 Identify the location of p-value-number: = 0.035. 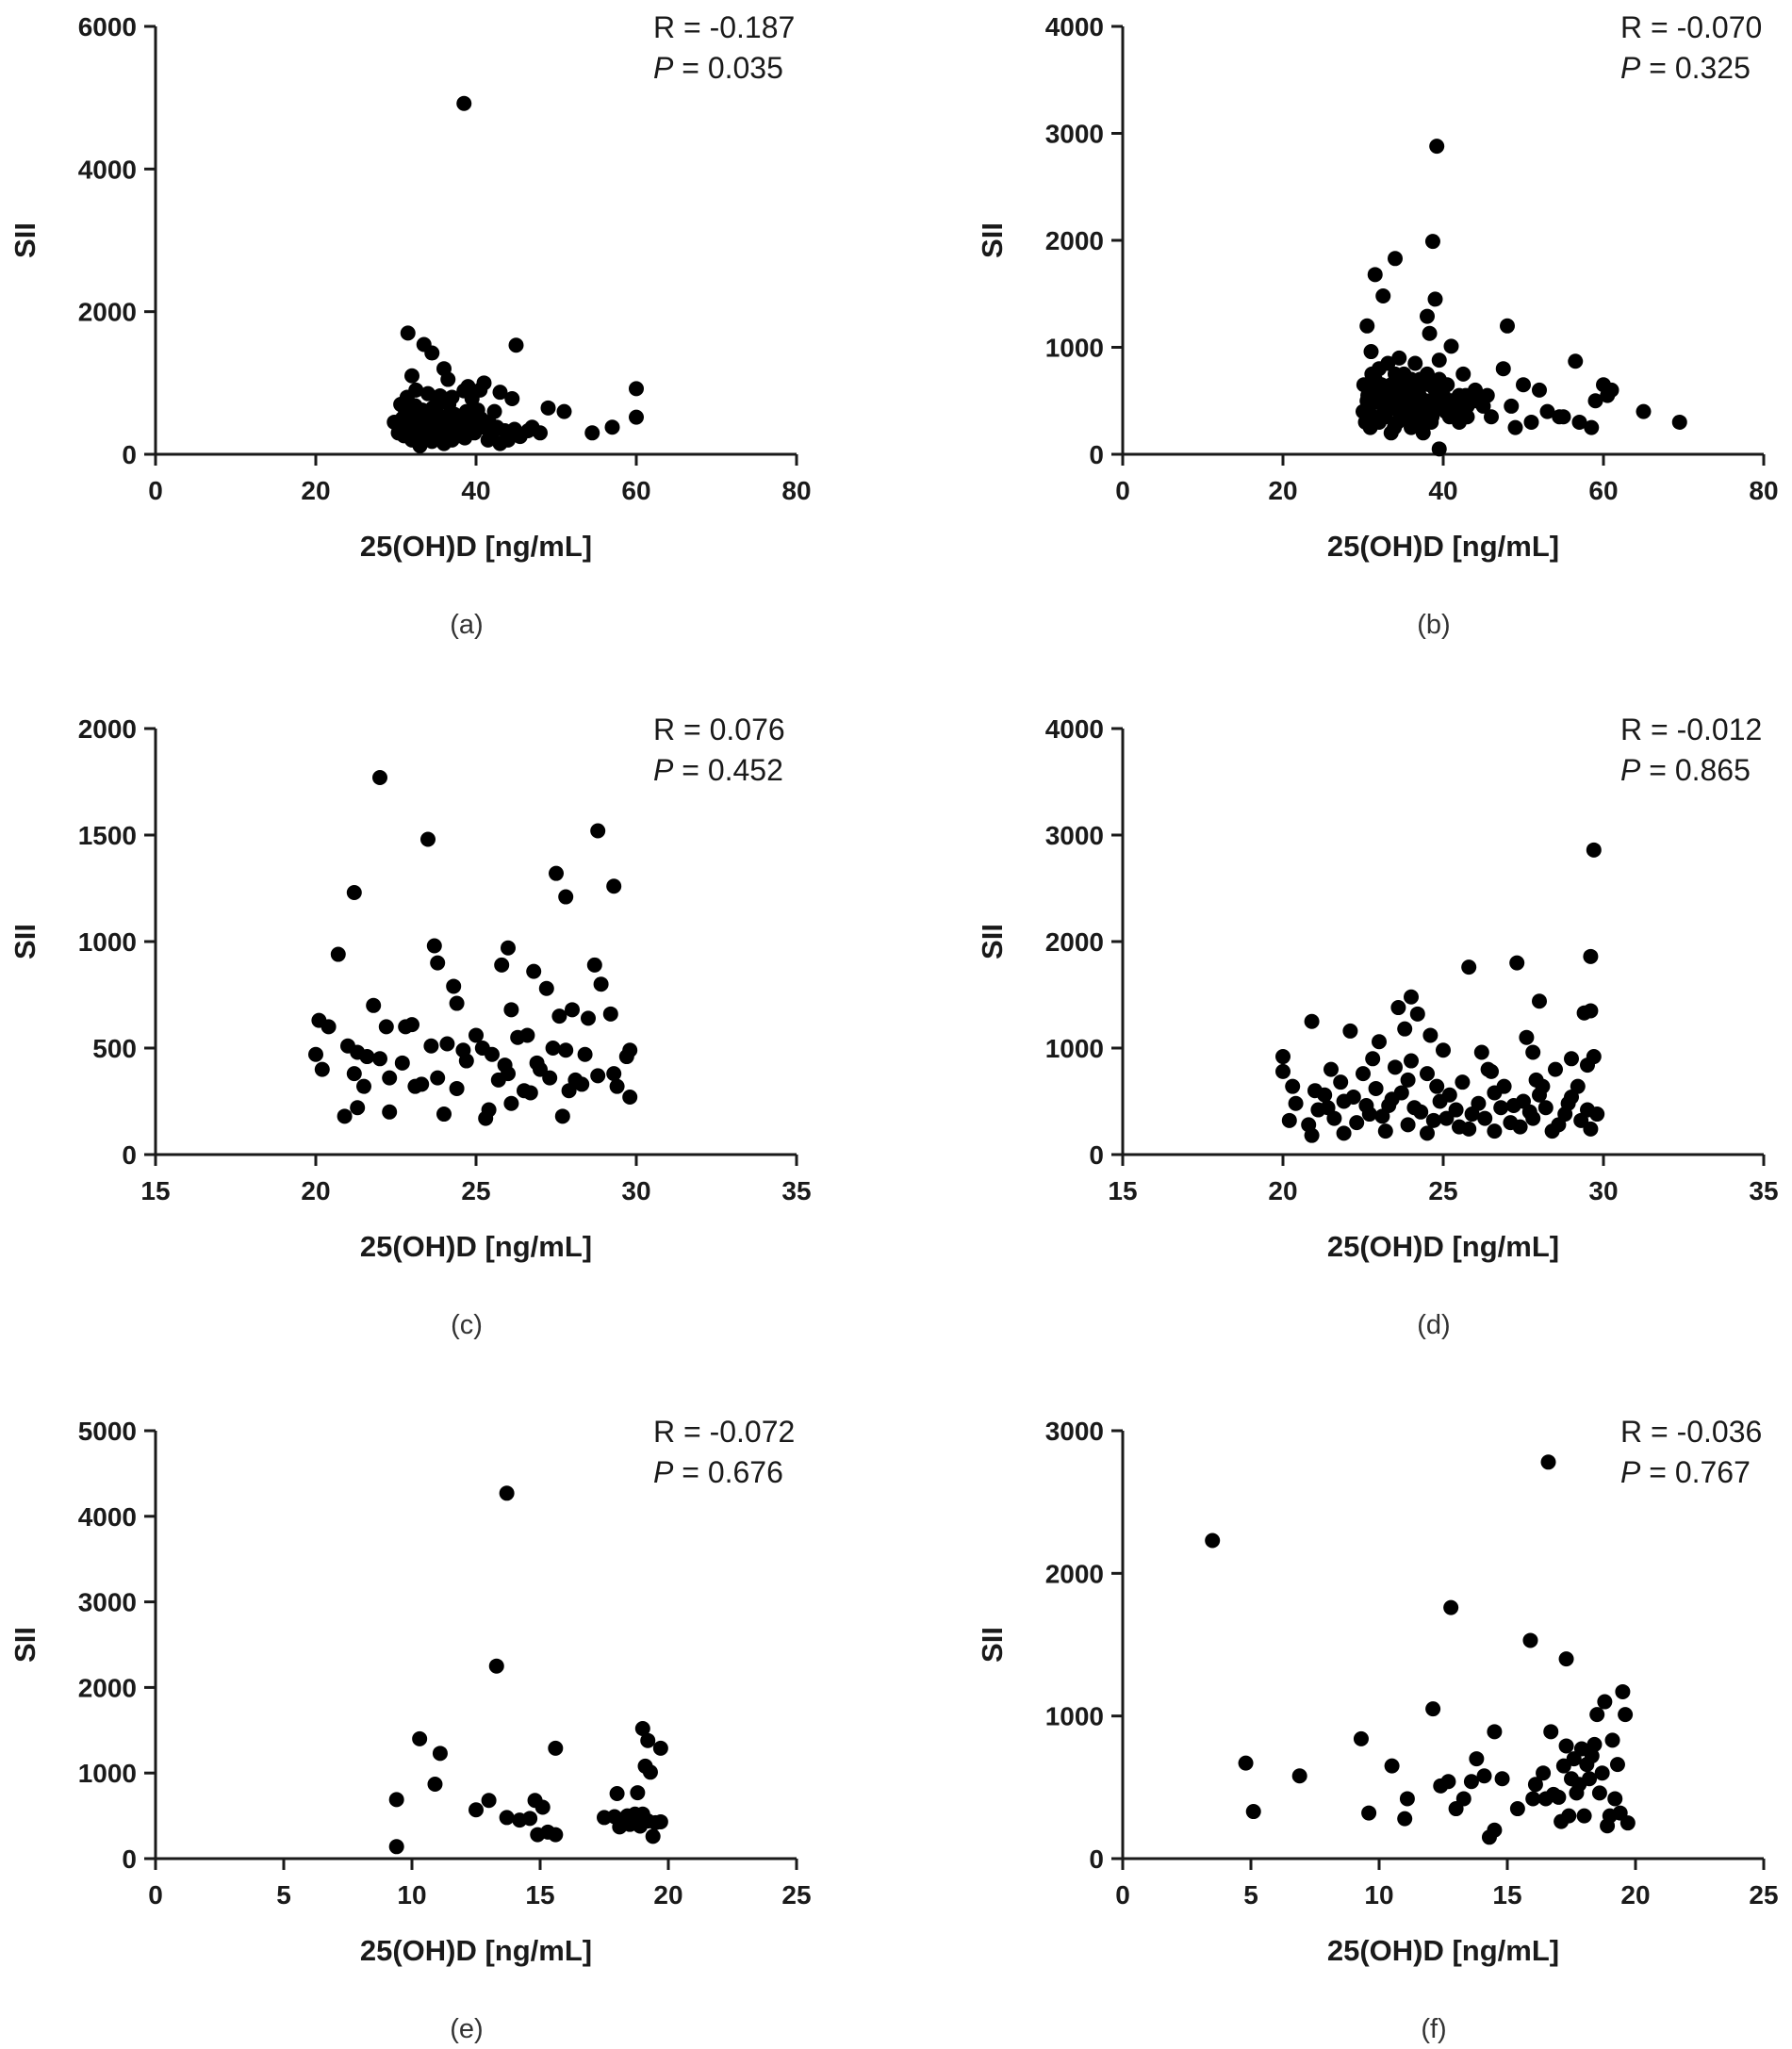
(728, 68).